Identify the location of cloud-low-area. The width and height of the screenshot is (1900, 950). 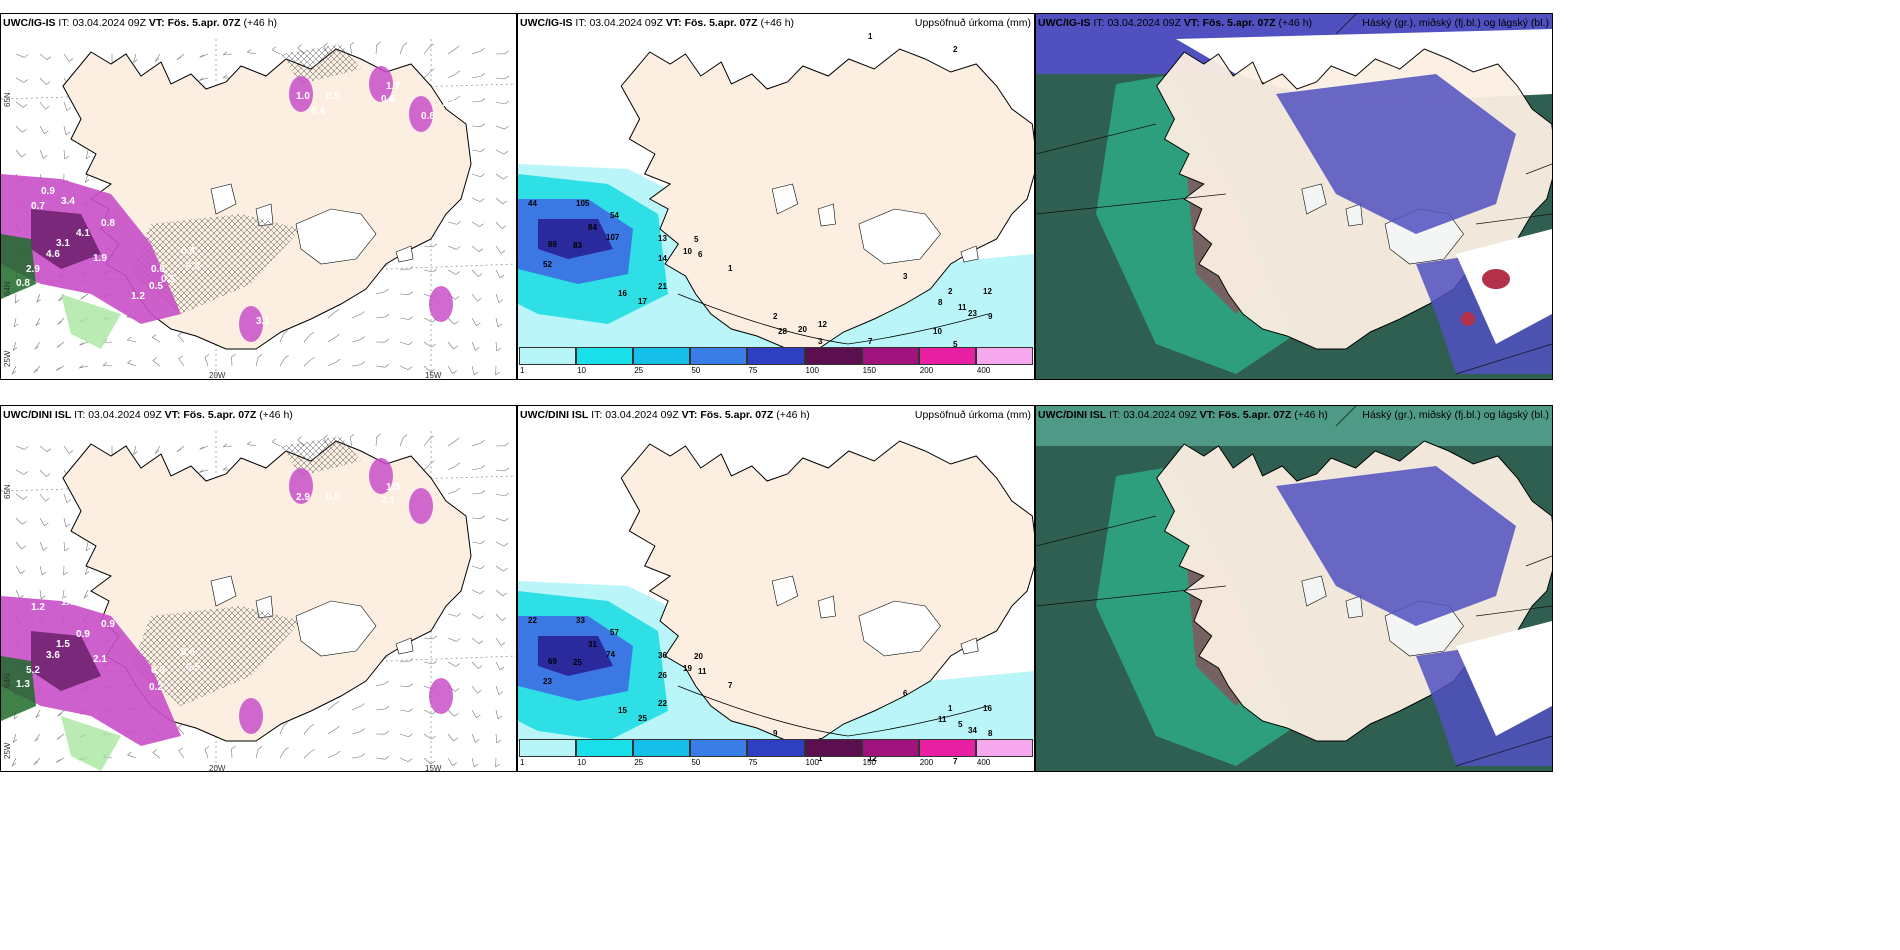
(1396, 154).